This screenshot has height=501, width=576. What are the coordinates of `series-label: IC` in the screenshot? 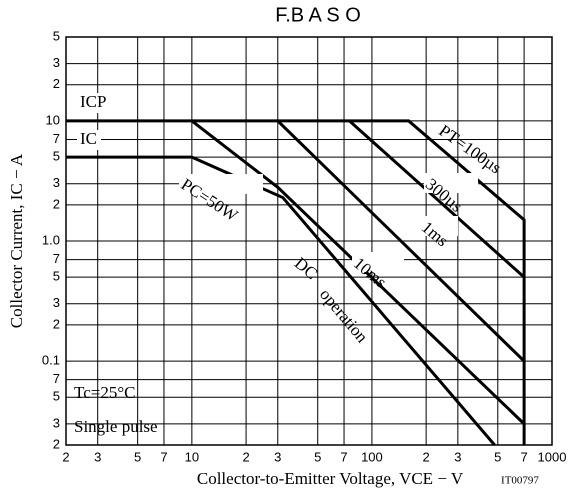 It's located at (88, 138).